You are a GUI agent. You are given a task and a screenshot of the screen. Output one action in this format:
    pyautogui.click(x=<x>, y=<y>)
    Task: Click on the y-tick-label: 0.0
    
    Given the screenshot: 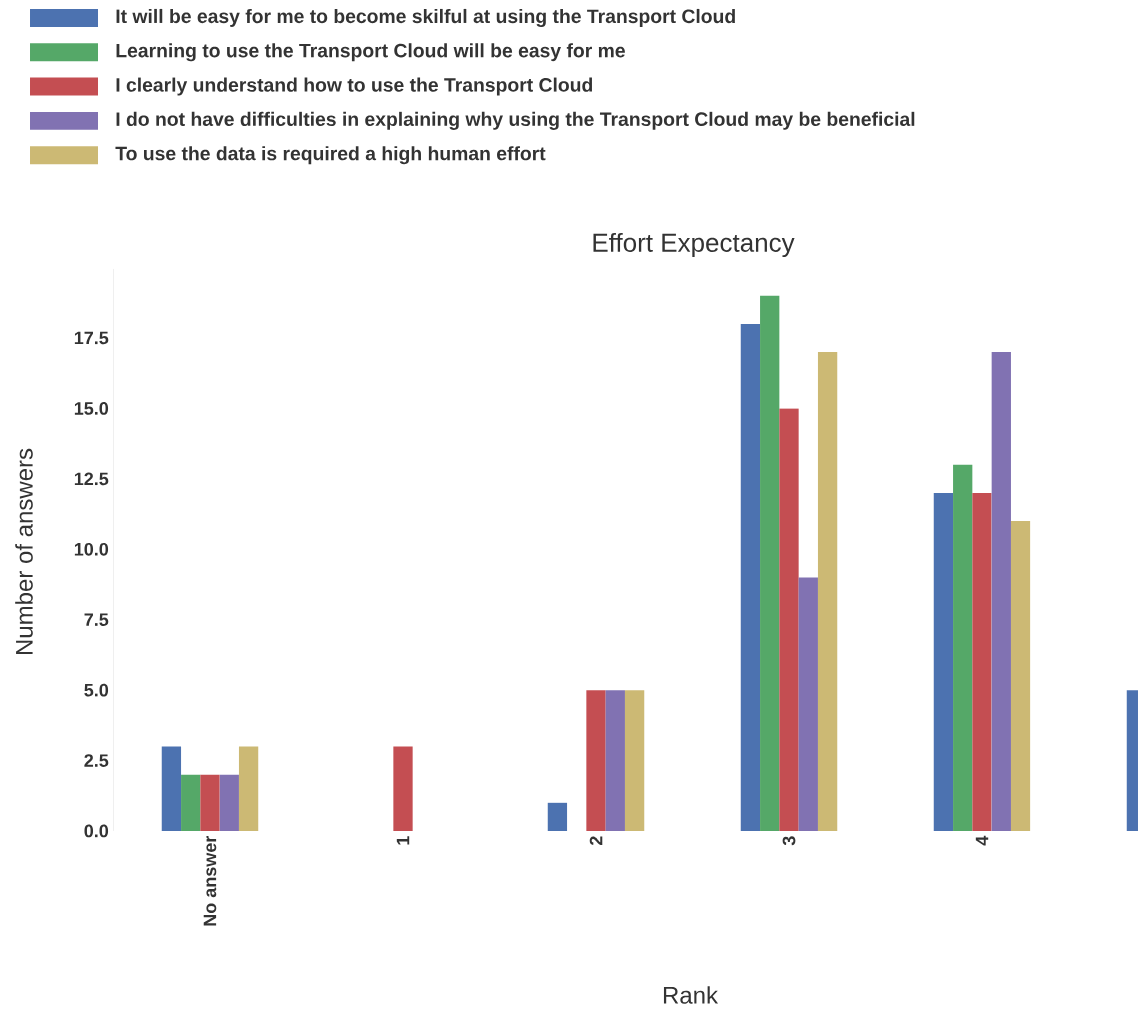 What is the action you would take?
    pyautogui.click(x=96, y=831)
    